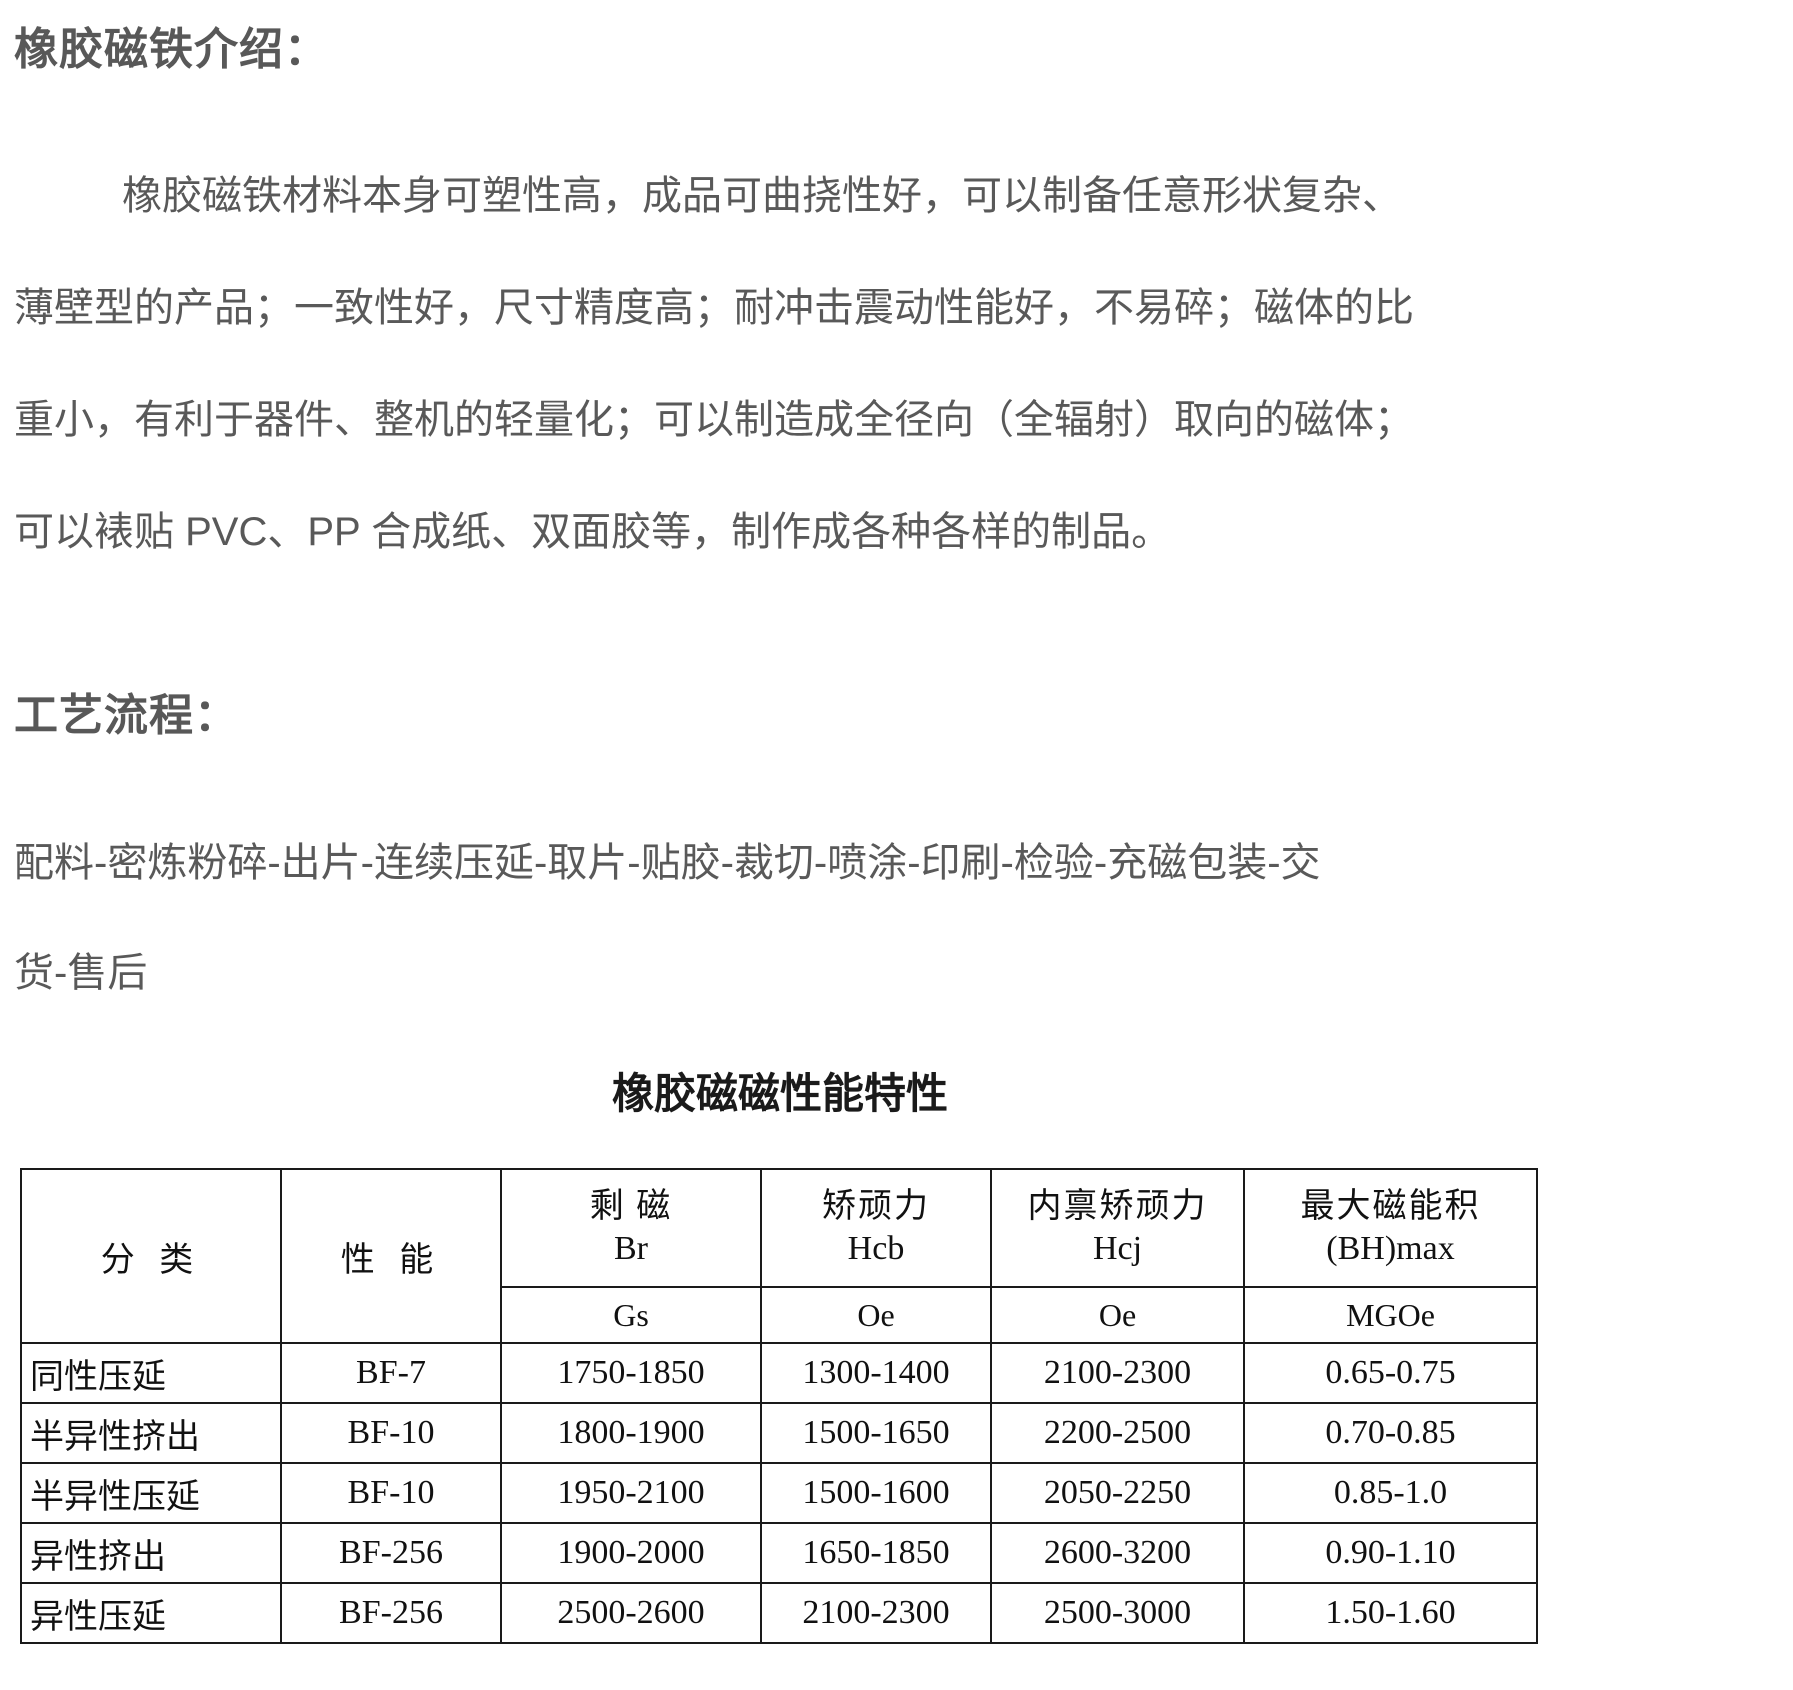 This screenshot has width=1793, height=1690. I want to click on header-hcj-symbol: Hcj, so click(1117, 1248).